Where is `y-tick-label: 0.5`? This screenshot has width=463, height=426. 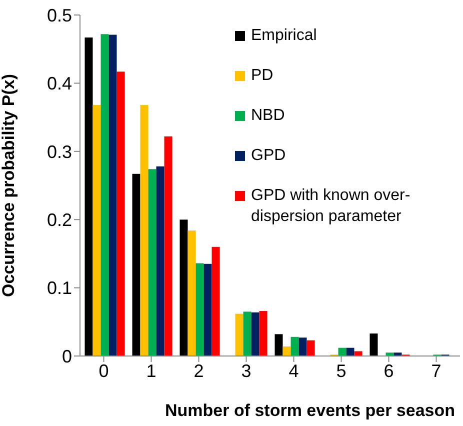 y-tick-label: 0.5 is located at coordinates (59, 15).